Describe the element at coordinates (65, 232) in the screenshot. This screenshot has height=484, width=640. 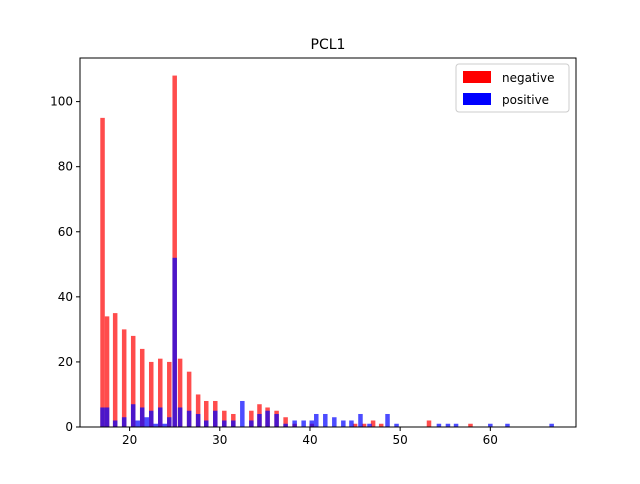
I see `y-tick-label: 60` at that location.